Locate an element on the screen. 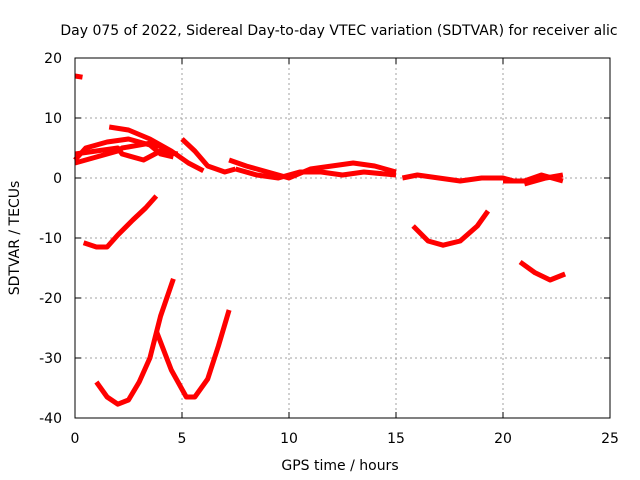 Image resolution: width=640 pixels, height=480 pixels. series-line-s6 is located at coordinates (208, 156).